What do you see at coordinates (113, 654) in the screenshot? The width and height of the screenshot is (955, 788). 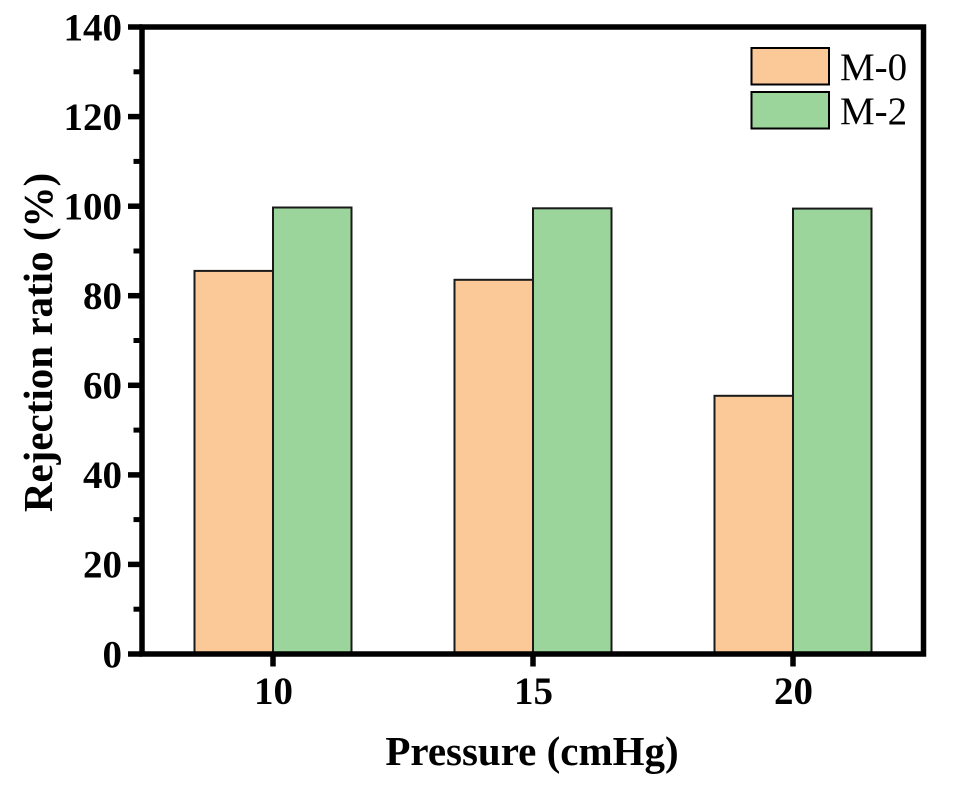 I see `svg-text: 0` at bounding box center [113, 654].